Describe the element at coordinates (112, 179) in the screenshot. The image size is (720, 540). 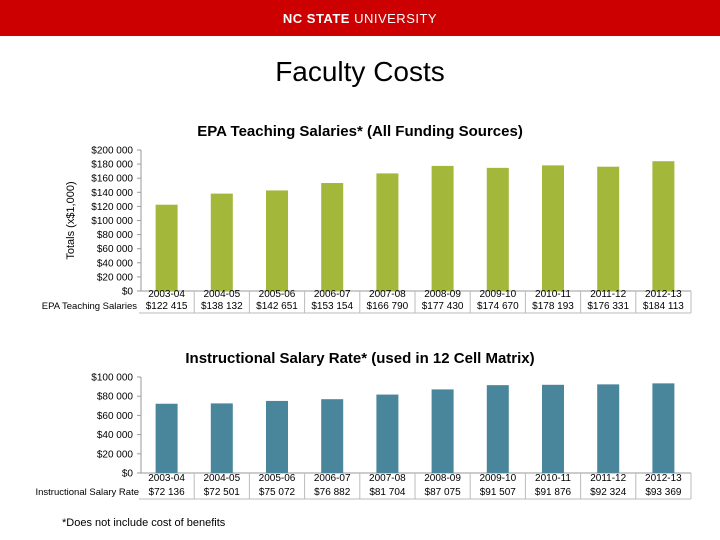
I see `y-tick-label: $160 000` at that location.